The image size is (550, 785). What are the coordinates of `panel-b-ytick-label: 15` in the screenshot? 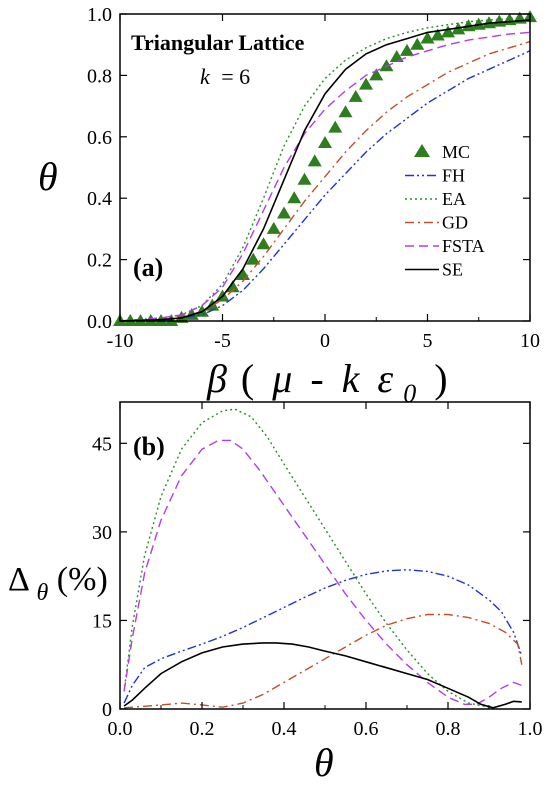 It's located at (102, 621).